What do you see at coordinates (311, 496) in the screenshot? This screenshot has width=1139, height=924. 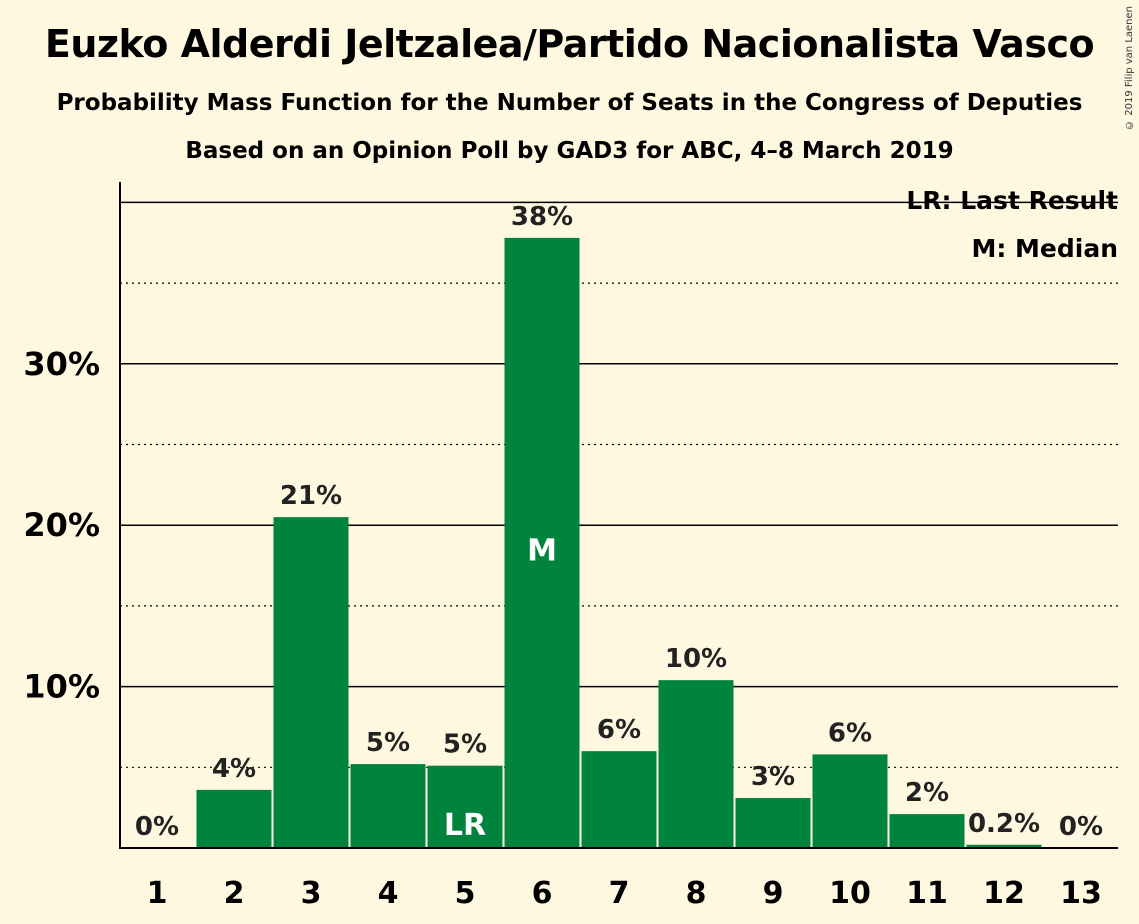 I see `data-label: 21%` at bounding box center [311, 496].